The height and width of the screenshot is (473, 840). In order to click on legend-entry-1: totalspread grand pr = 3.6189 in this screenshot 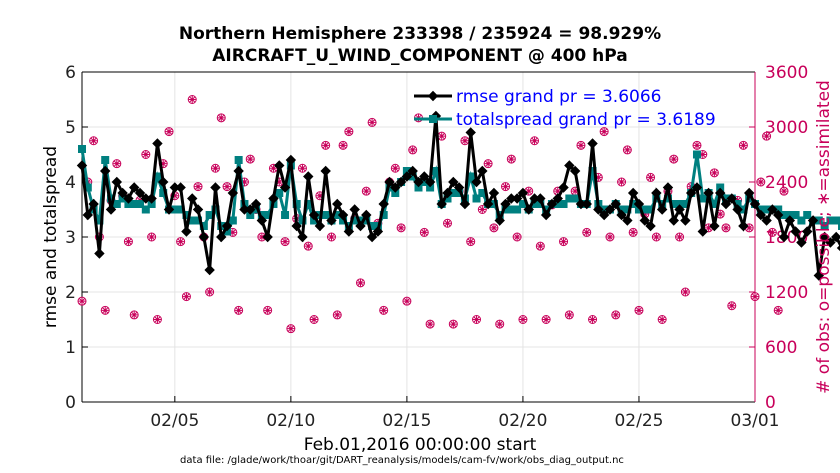, I will do `click(586, 120)`.